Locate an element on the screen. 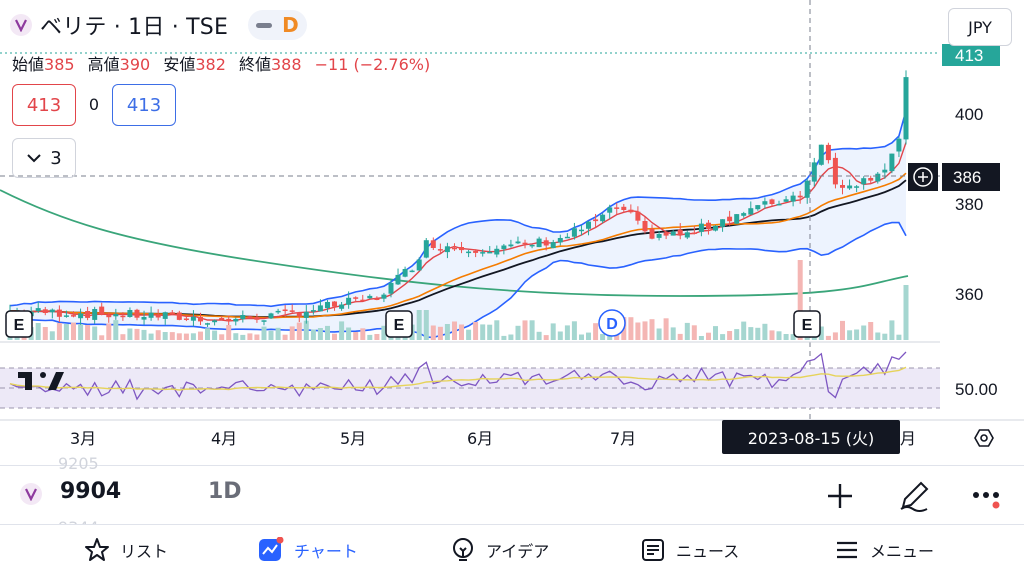  currency-button: JPY is located at coordinates (980, 27).